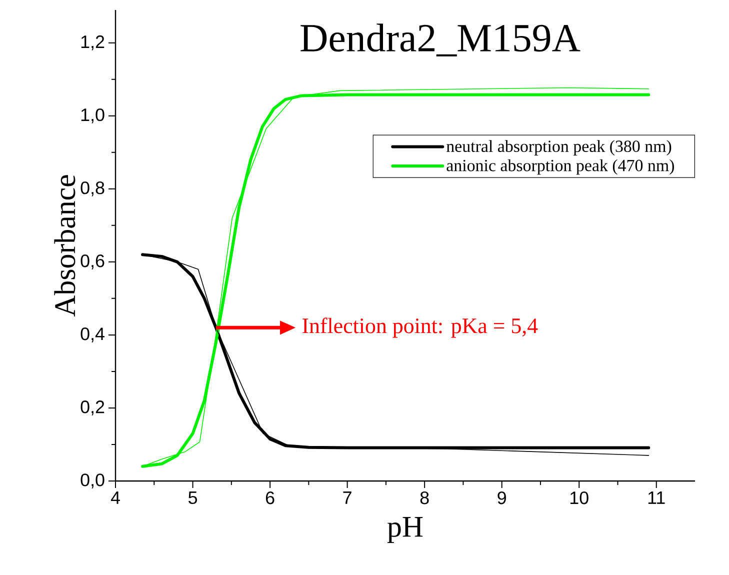 This screenshot has width=729, height=575. I want to click on y-axis-title: Absorbance, so click(65, 246).